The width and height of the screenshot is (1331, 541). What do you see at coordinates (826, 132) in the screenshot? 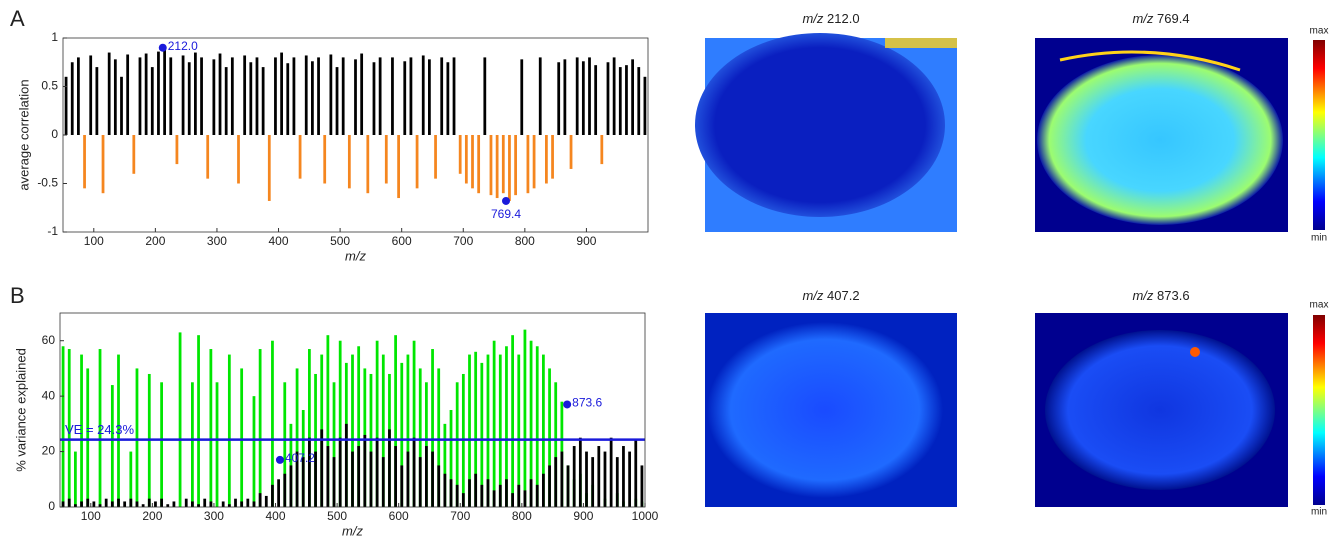
I see `heatmap` at bounding box center [826, 132].